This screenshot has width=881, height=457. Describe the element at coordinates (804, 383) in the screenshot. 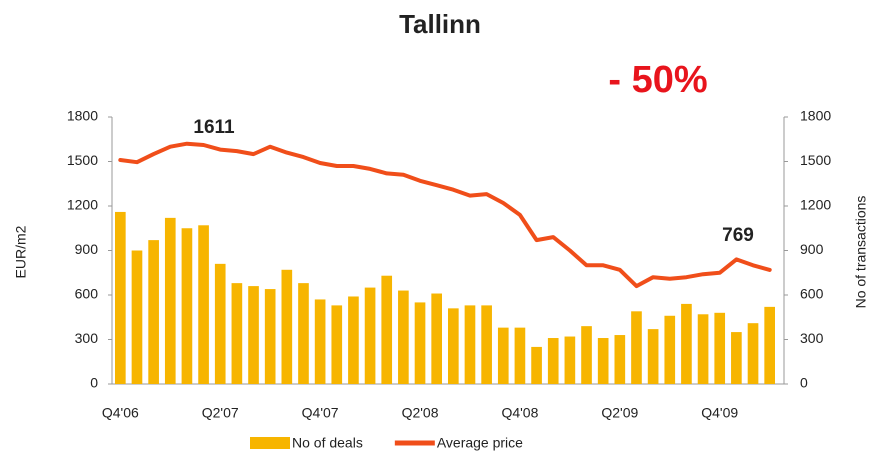

I see `y2-tick-label: 0` at that location.